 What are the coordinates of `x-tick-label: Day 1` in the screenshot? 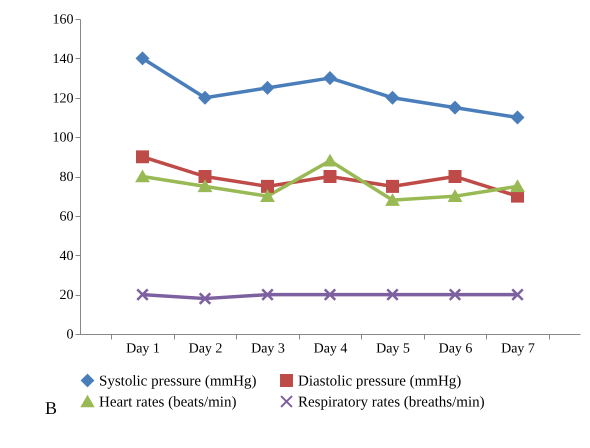 It's located at (143, 349).